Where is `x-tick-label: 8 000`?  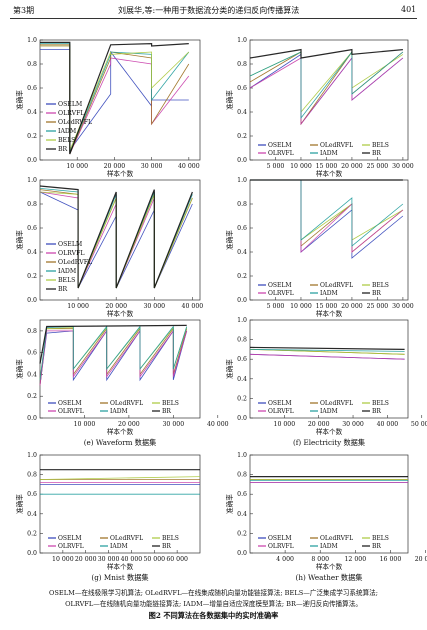
x-tick-label: 8 000 is located at coordinates (320, 559).